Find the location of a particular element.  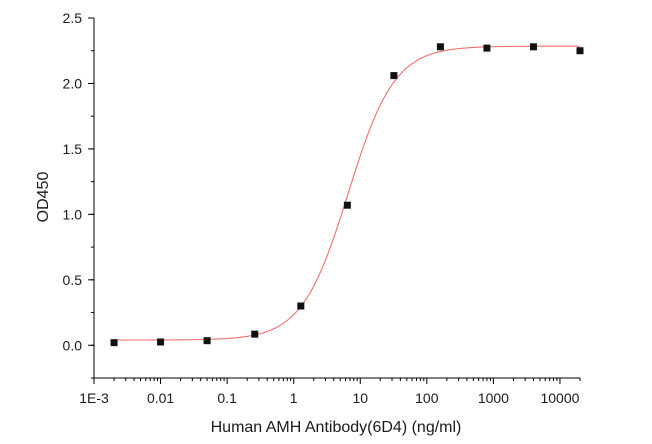

y-tick-label: 2.5 is located at coordinates (73, 18).